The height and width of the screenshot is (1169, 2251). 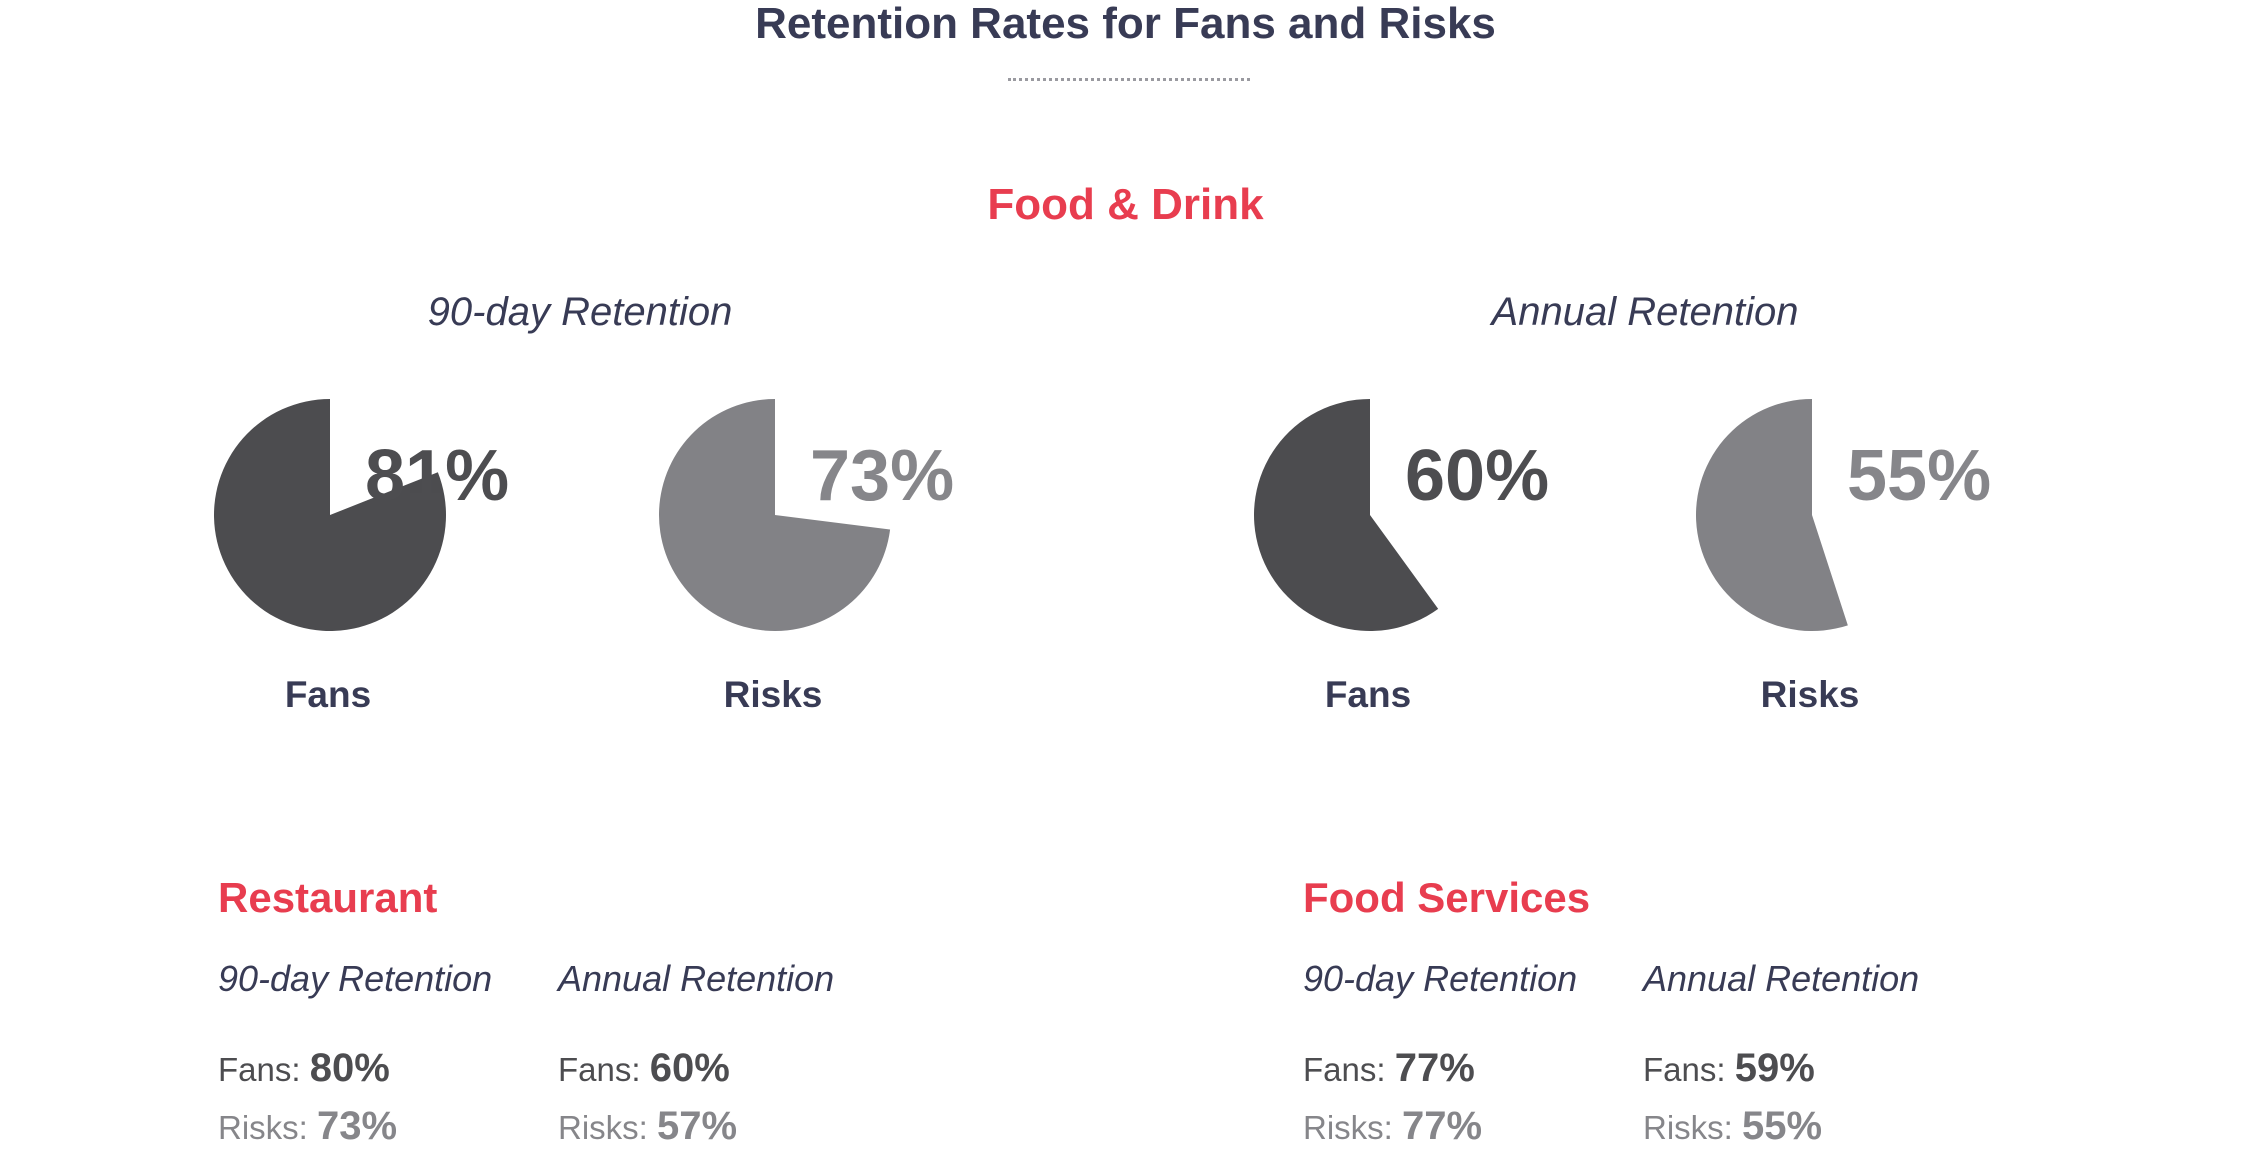 I want to click on food-services-ninety-fans: Fans: 77%, so click(x=1389, y=1068).